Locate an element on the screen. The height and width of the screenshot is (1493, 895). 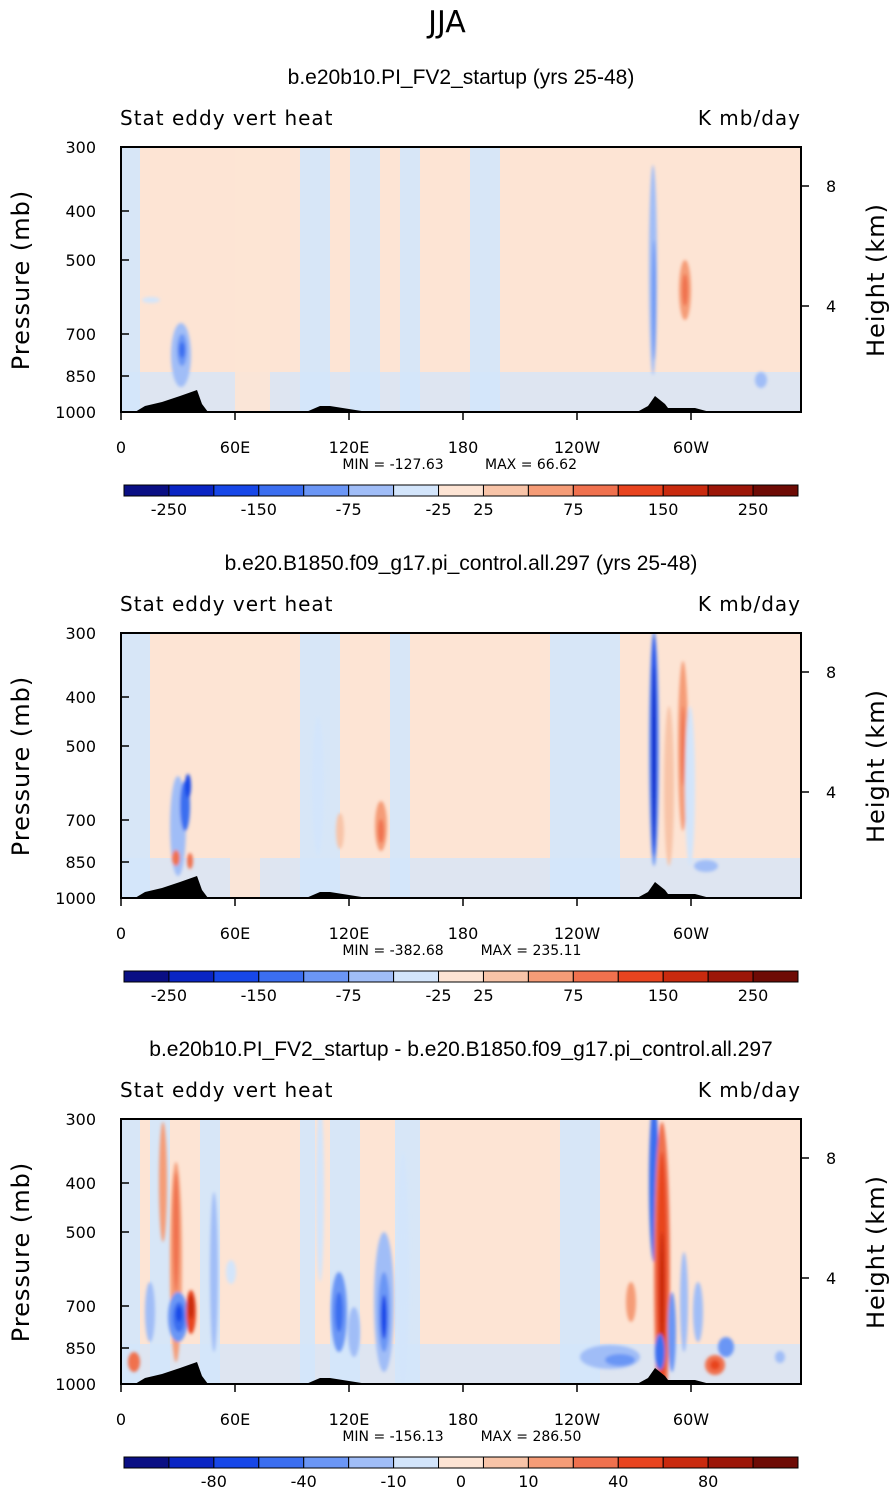
y2-tick-label: 8 is located at coordinates (831, 672).